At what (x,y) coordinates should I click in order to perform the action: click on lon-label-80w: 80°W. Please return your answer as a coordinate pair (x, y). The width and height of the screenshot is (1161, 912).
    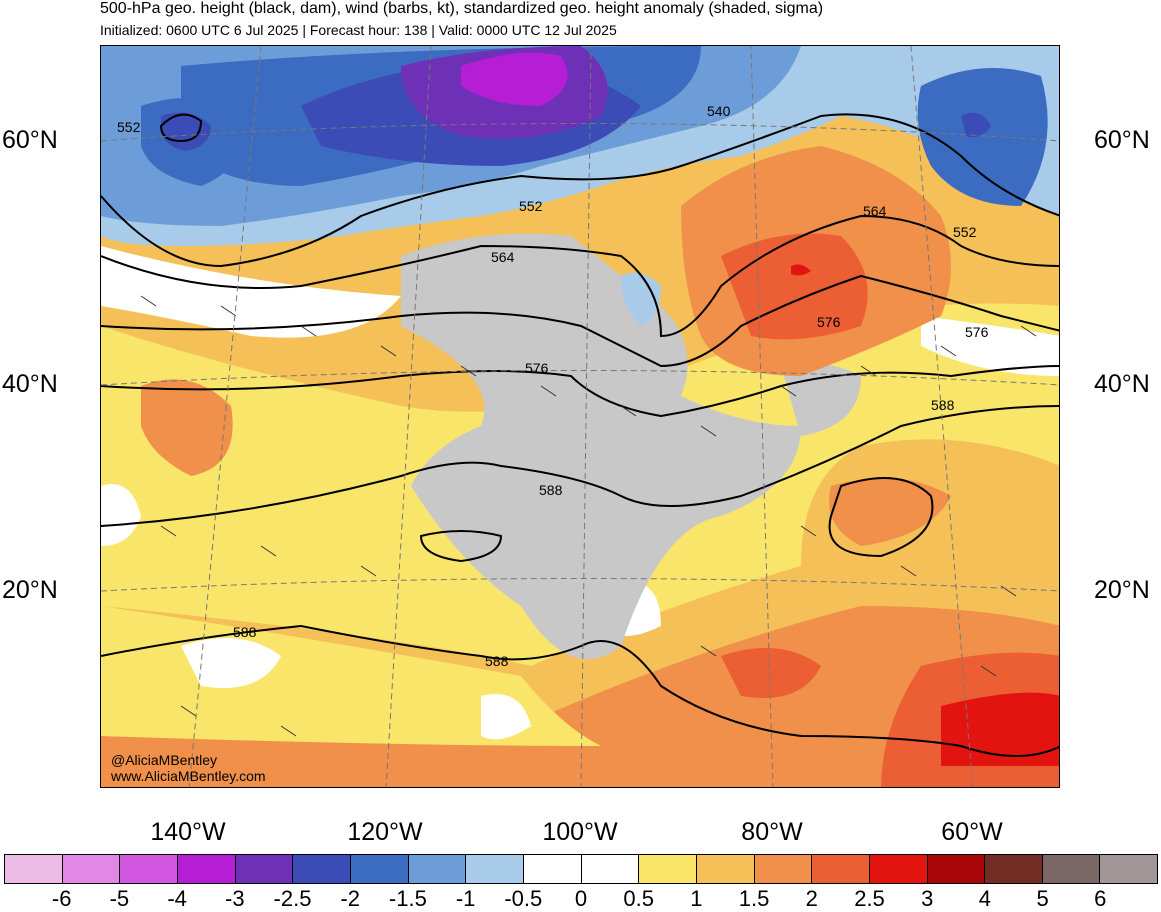
    Looking at the image, I should click on (772, 832).